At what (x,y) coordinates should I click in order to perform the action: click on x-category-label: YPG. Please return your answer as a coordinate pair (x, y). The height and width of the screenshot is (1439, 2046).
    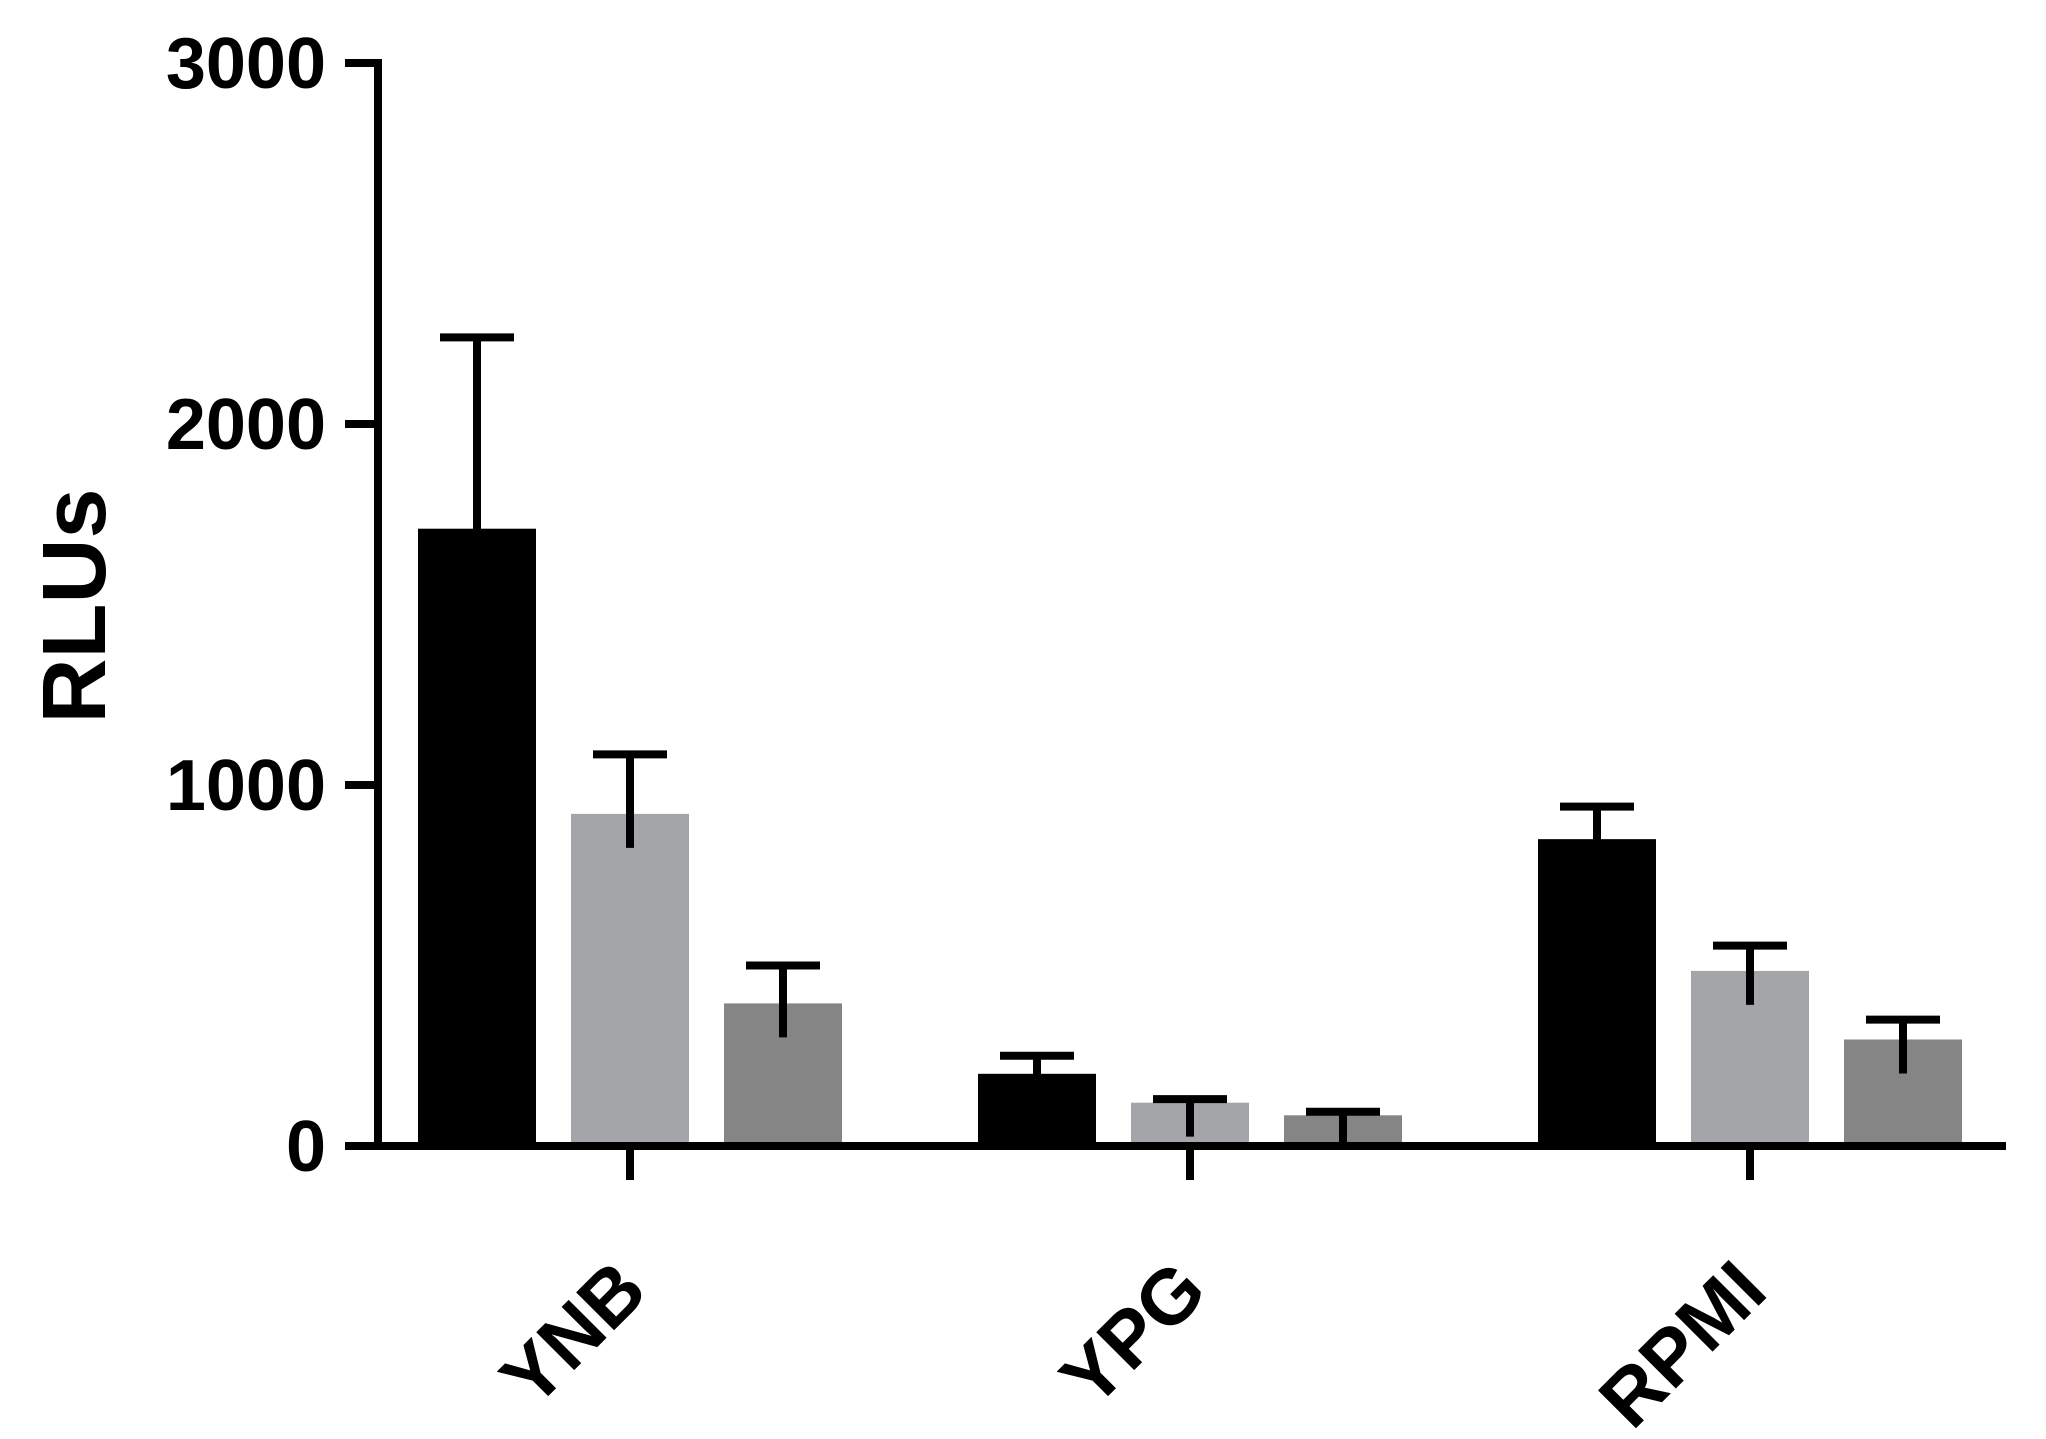
    Looking at the image, I should click on (1132, 1333).